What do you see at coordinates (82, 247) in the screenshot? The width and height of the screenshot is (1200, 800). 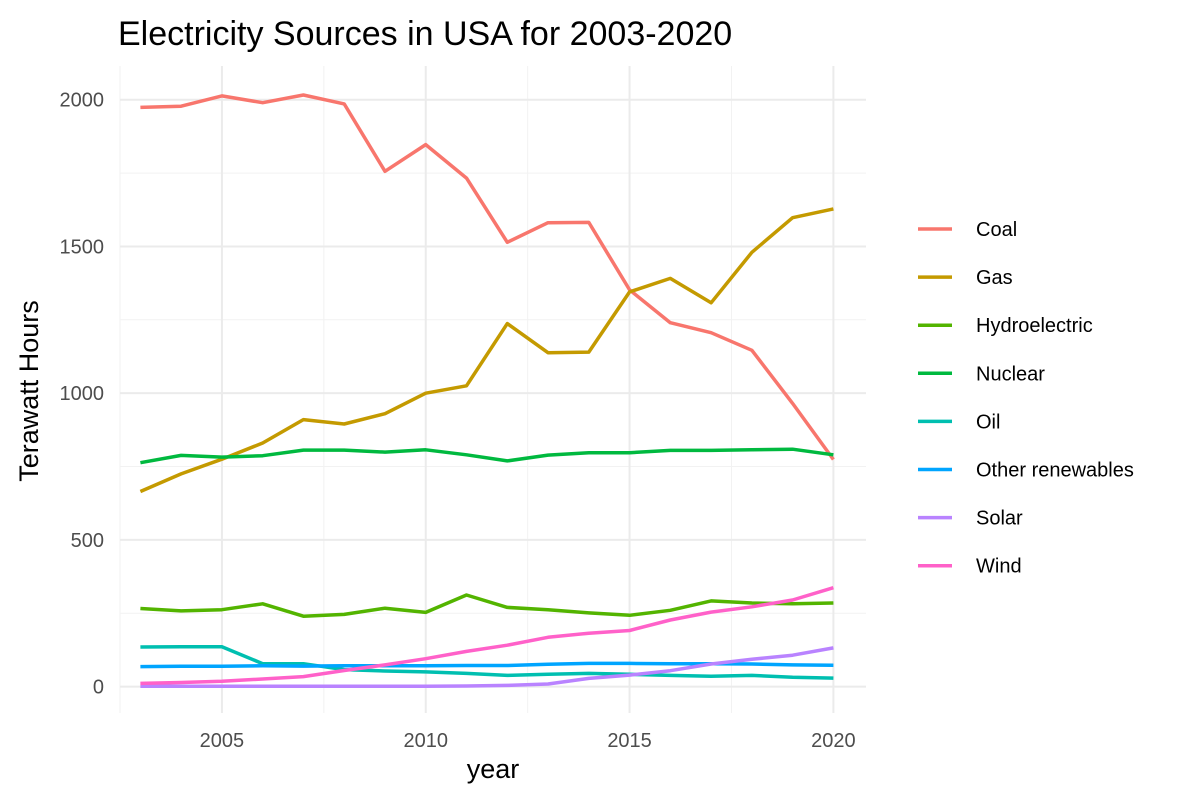 I see `y-tick-label: 1500` at bounding box center [82, 247].